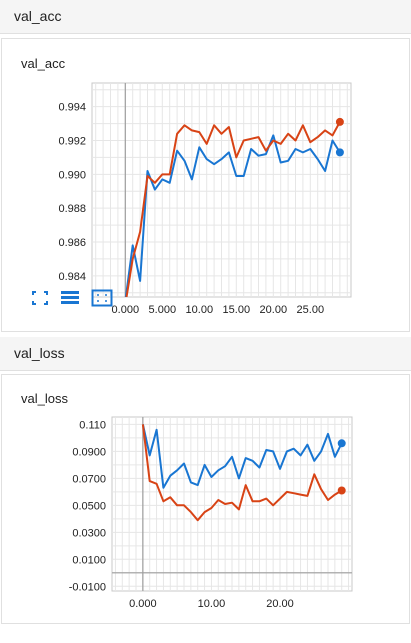 The image size is (411, 643). I want to click on section-title: val_loss, so click(39, 353).